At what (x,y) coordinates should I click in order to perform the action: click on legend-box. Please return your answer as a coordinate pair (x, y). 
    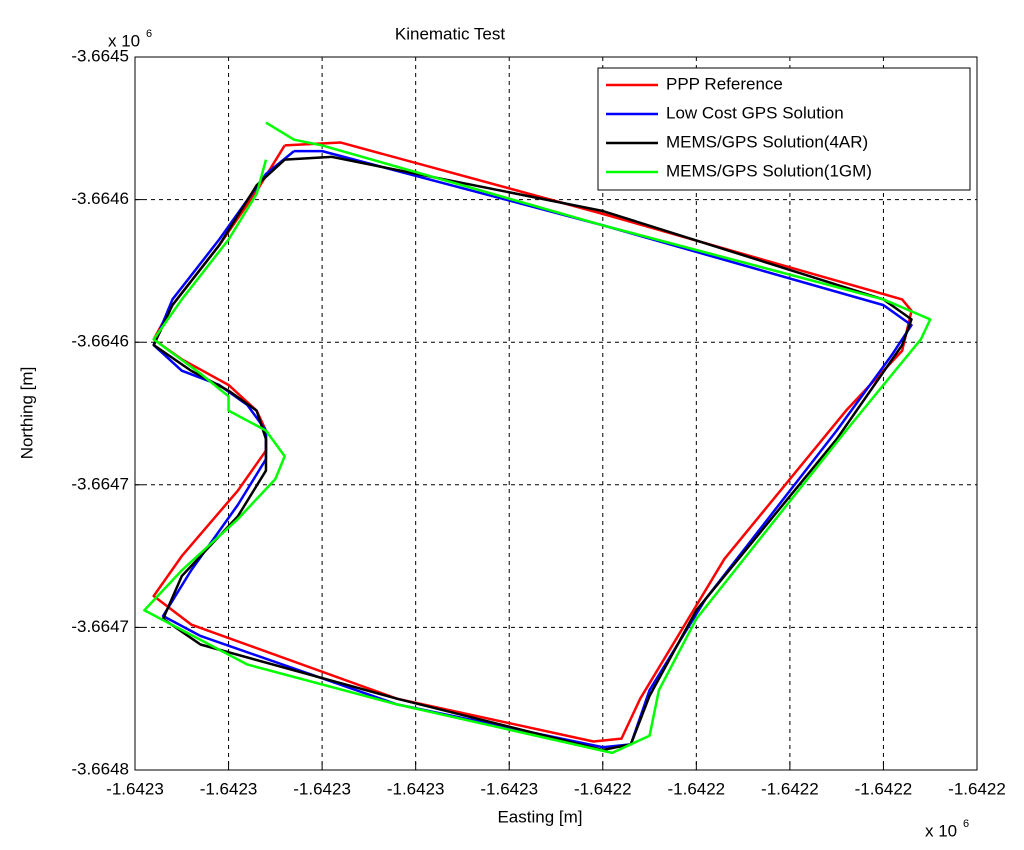
    Looking at the image, I should click on (784, 129).